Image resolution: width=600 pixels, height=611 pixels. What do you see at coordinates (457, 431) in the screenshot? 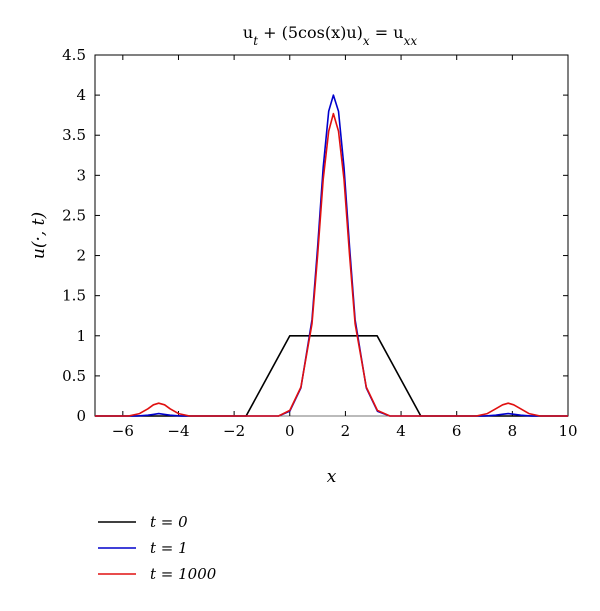
I see `x-tick-label: 6` at bounding box center [457, 431].